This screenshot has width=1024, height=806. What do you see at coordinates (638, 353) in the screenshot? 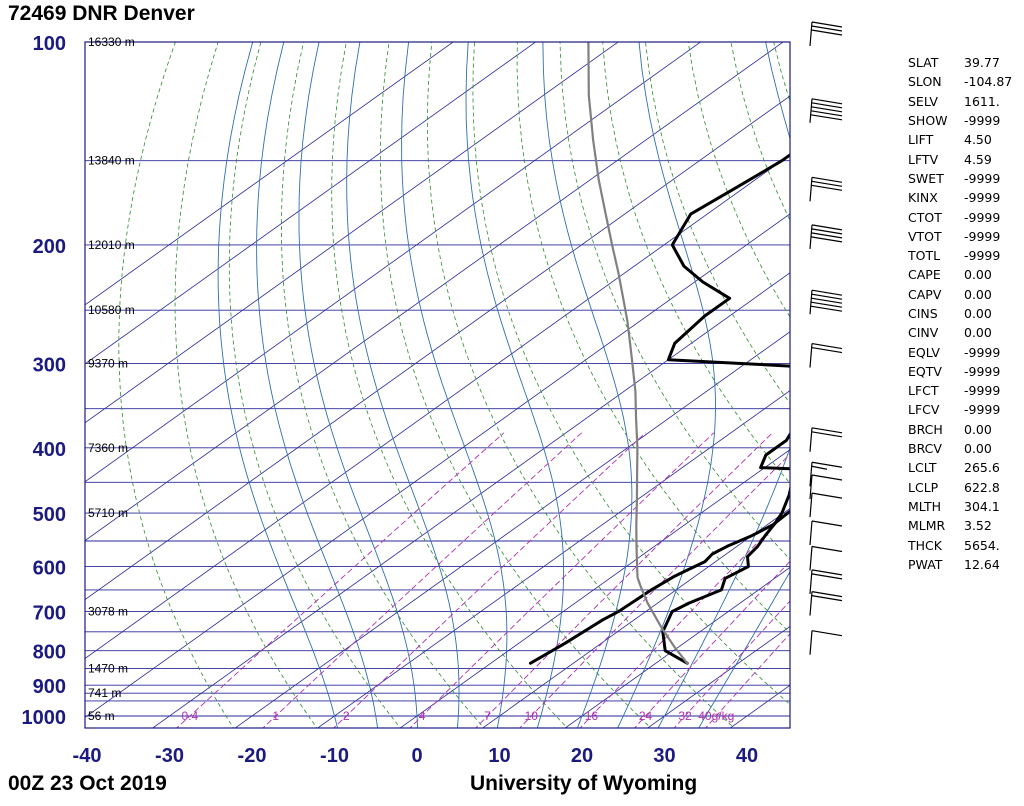
I see `series-parcel` at bounding box center [638, 353].